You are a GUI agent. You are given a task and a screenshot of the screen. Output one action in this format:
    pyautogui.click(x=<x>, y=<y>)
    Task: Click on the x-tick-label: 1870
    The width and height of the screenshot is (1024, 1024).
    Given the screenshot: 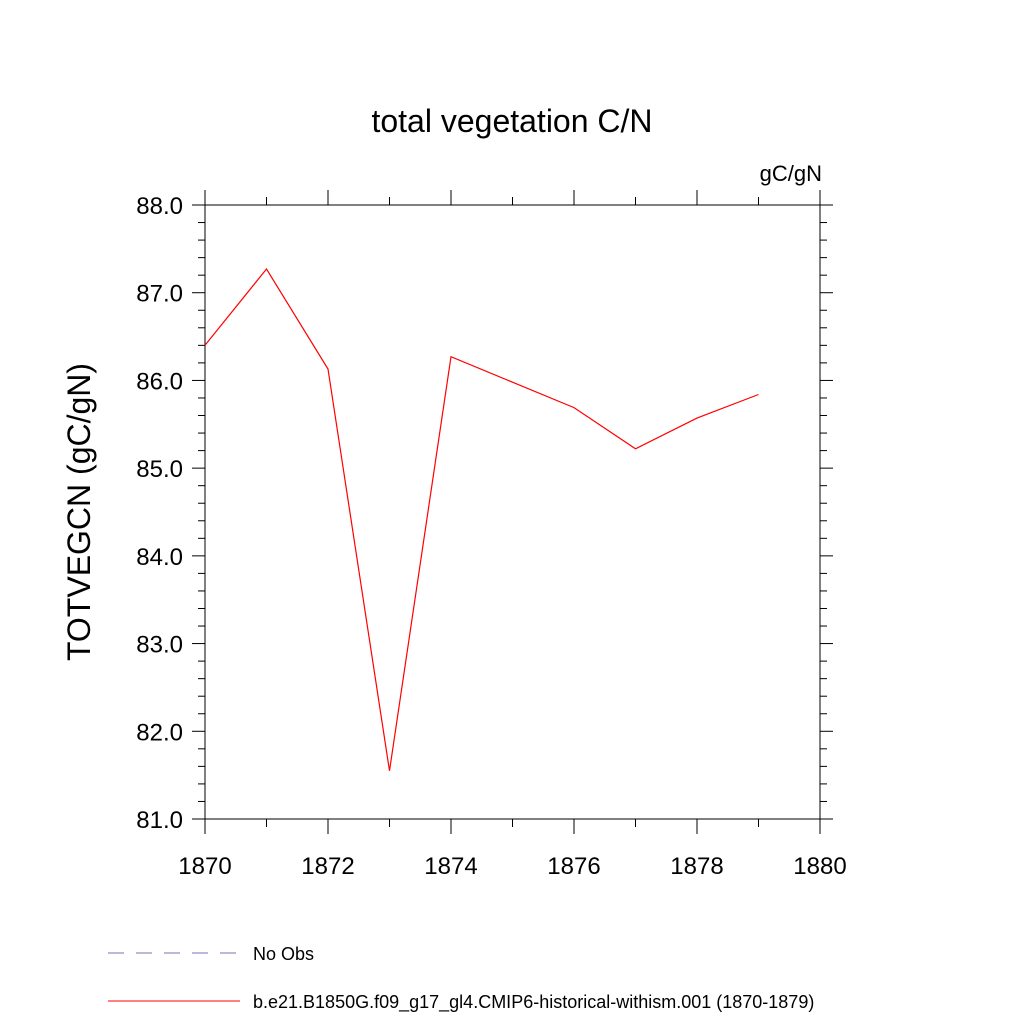 What is the action you would take?
    pyautogui.click(x=204, y=866)
    